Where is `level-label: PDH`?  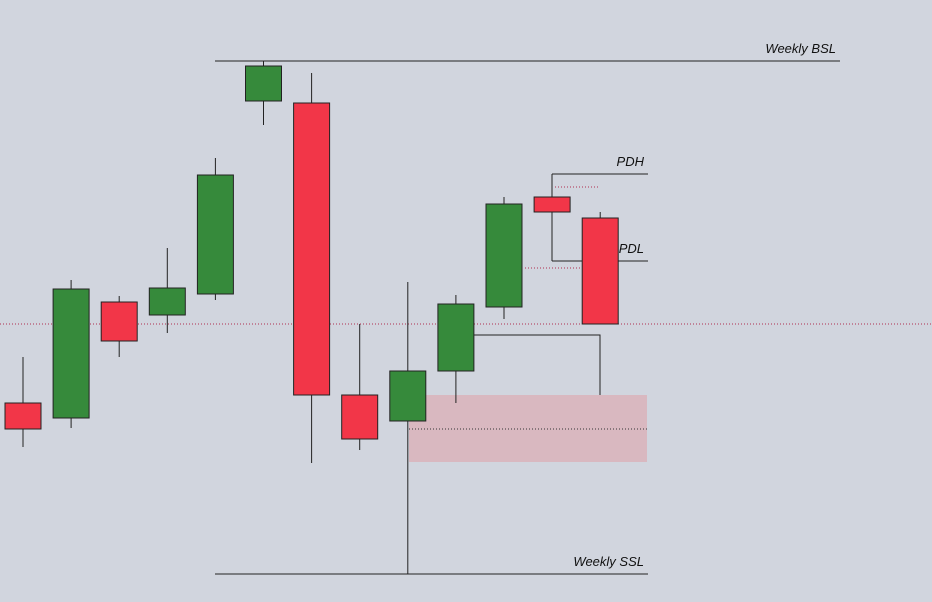 level-label: PDH is located at coordinates (631, 161).